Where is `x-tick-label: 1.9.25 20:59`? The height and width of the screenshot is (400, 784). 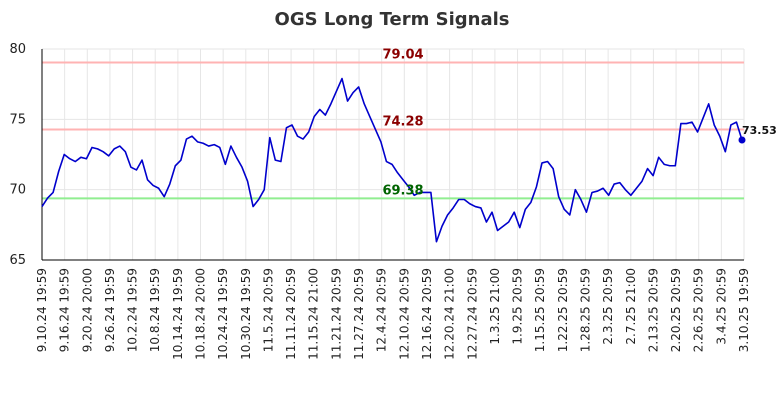
x-tick-label: 1.9.25 20:59 is located at coordinates (518, 306).